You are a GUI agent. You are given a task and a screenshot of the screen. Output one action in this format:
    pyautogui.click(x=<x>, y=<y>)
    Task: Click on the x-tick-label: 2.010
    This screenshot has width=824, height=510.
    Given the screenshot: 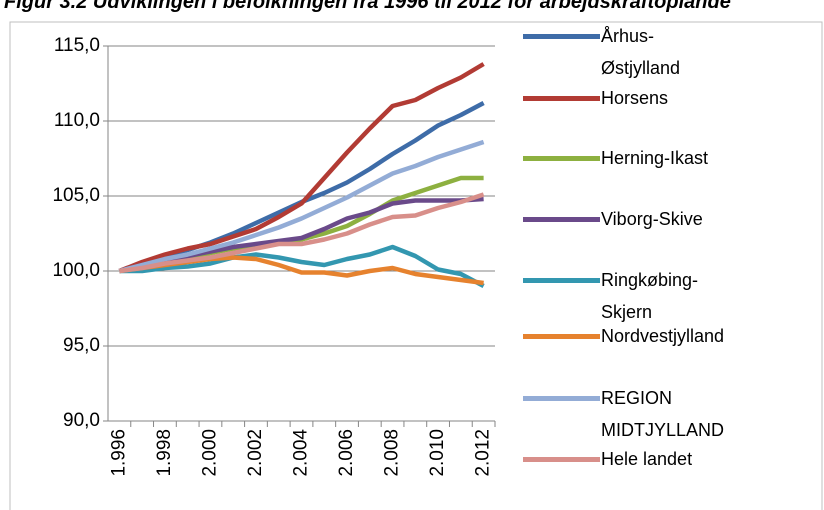 What is the action you would take?
    pyautogui.click(x=437, y=453)
    